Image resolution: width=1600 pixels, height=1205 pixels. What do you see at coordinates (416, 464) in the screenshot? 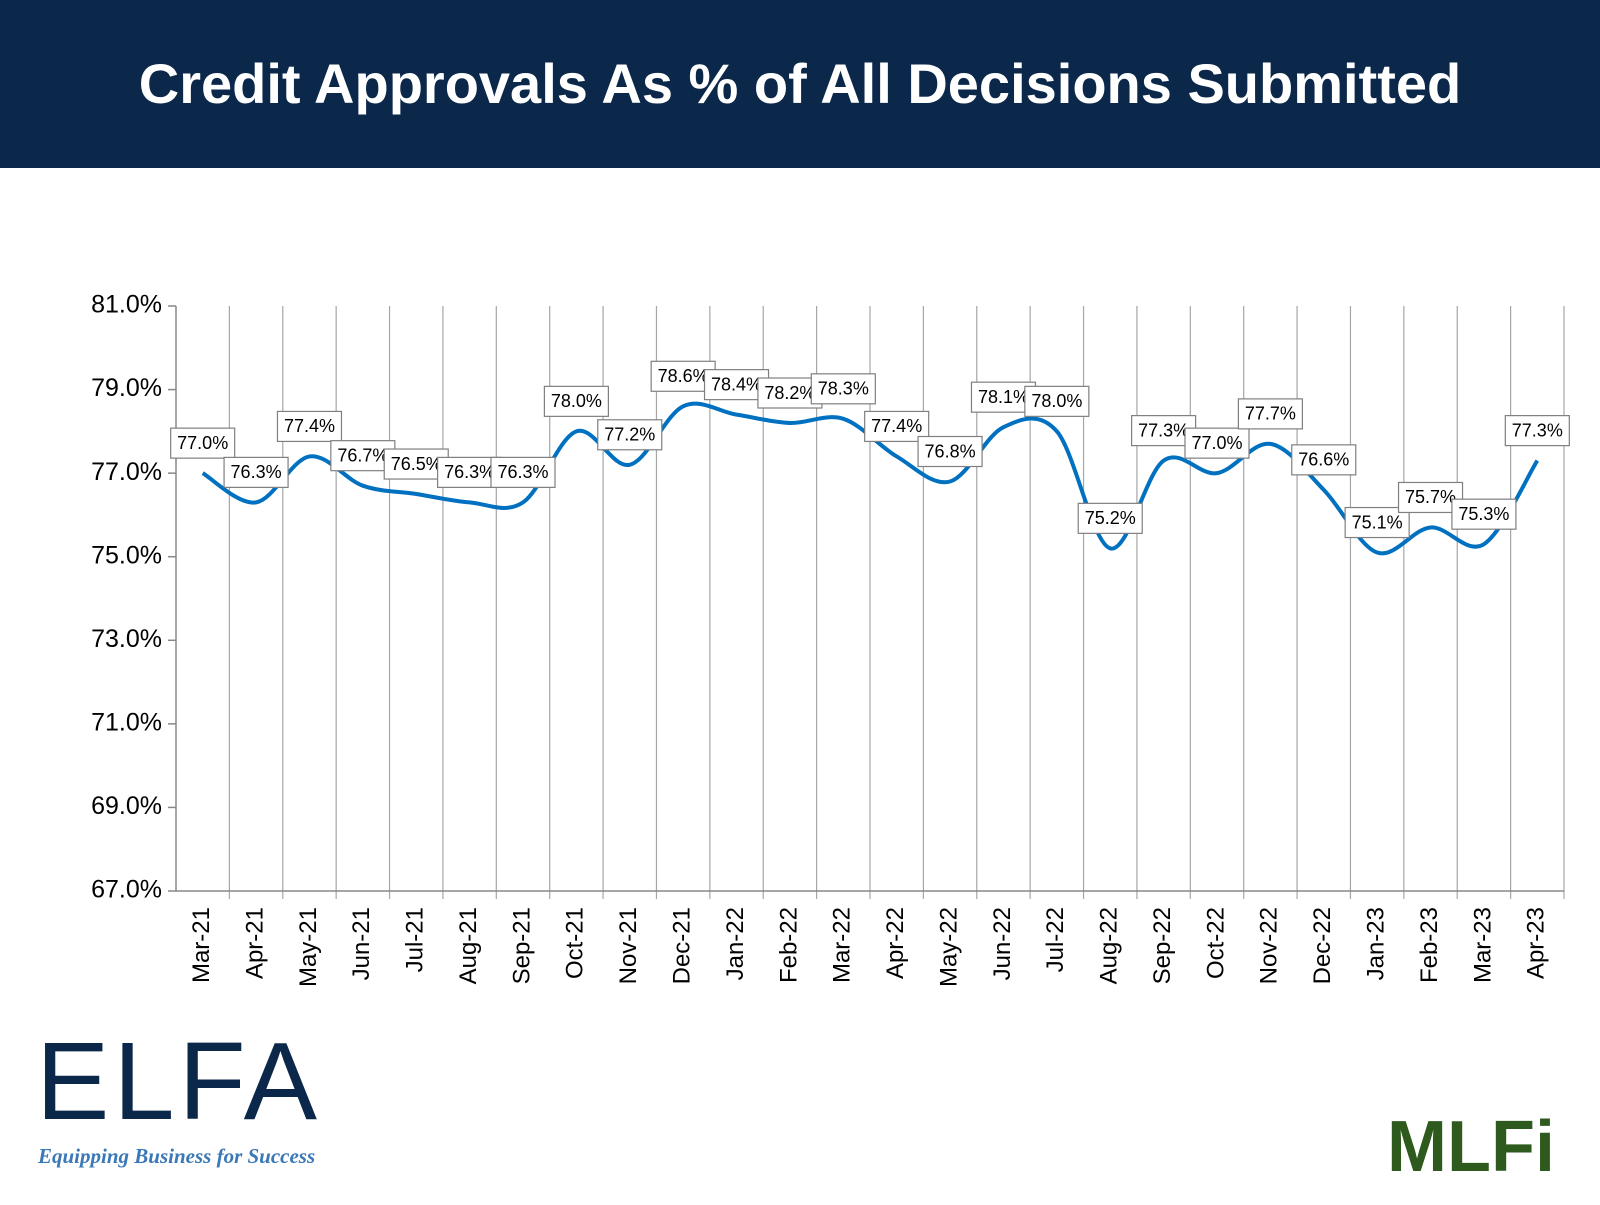
I see `data-label: 76.5%` at bounding box center [416, 464].